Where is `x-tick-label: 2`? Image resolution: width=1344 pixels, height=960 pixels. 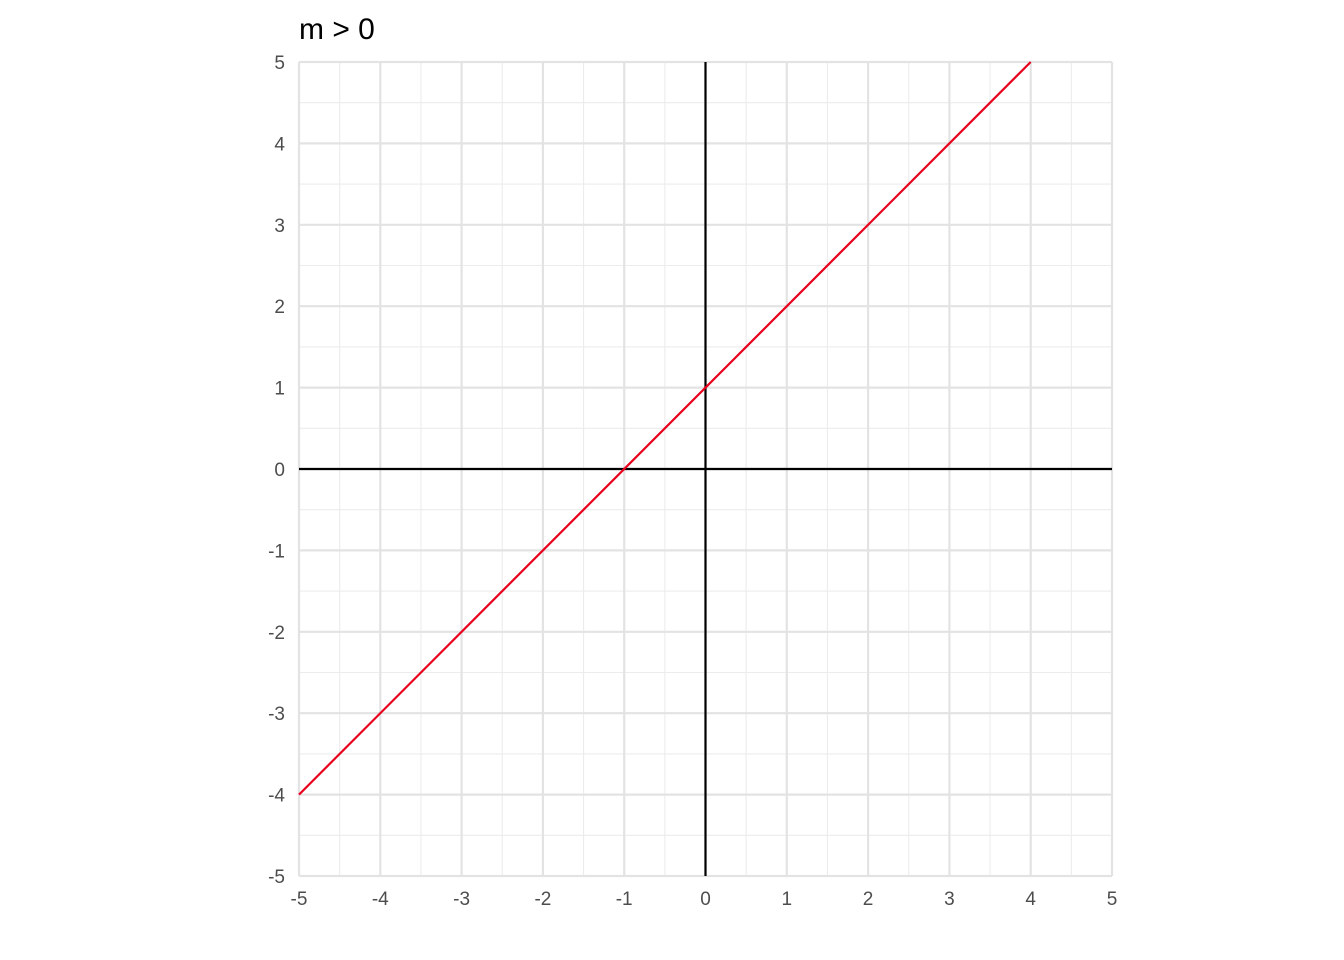
x-tick-label: 2 is located at coordinates (868, 899).